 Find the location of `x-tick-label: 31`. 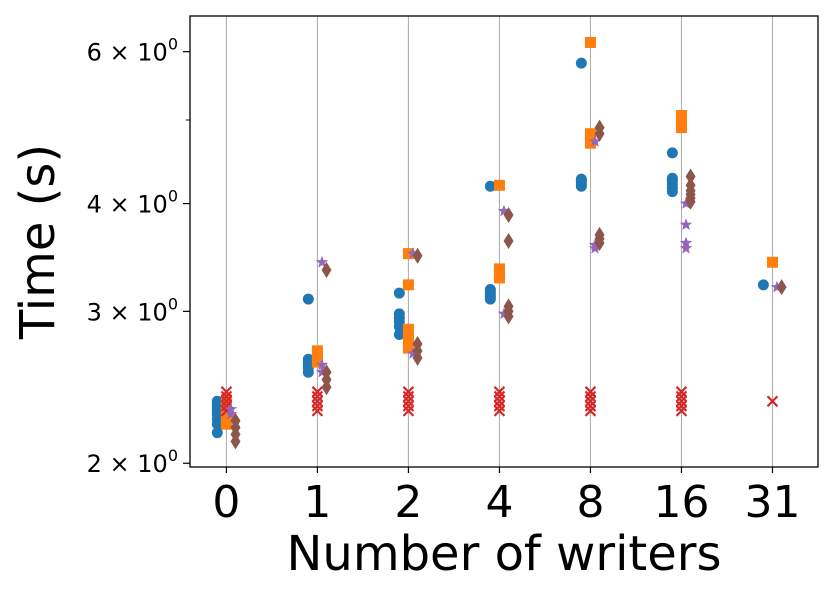

x-tick-label: 31 is located at coordinates (772, 502).